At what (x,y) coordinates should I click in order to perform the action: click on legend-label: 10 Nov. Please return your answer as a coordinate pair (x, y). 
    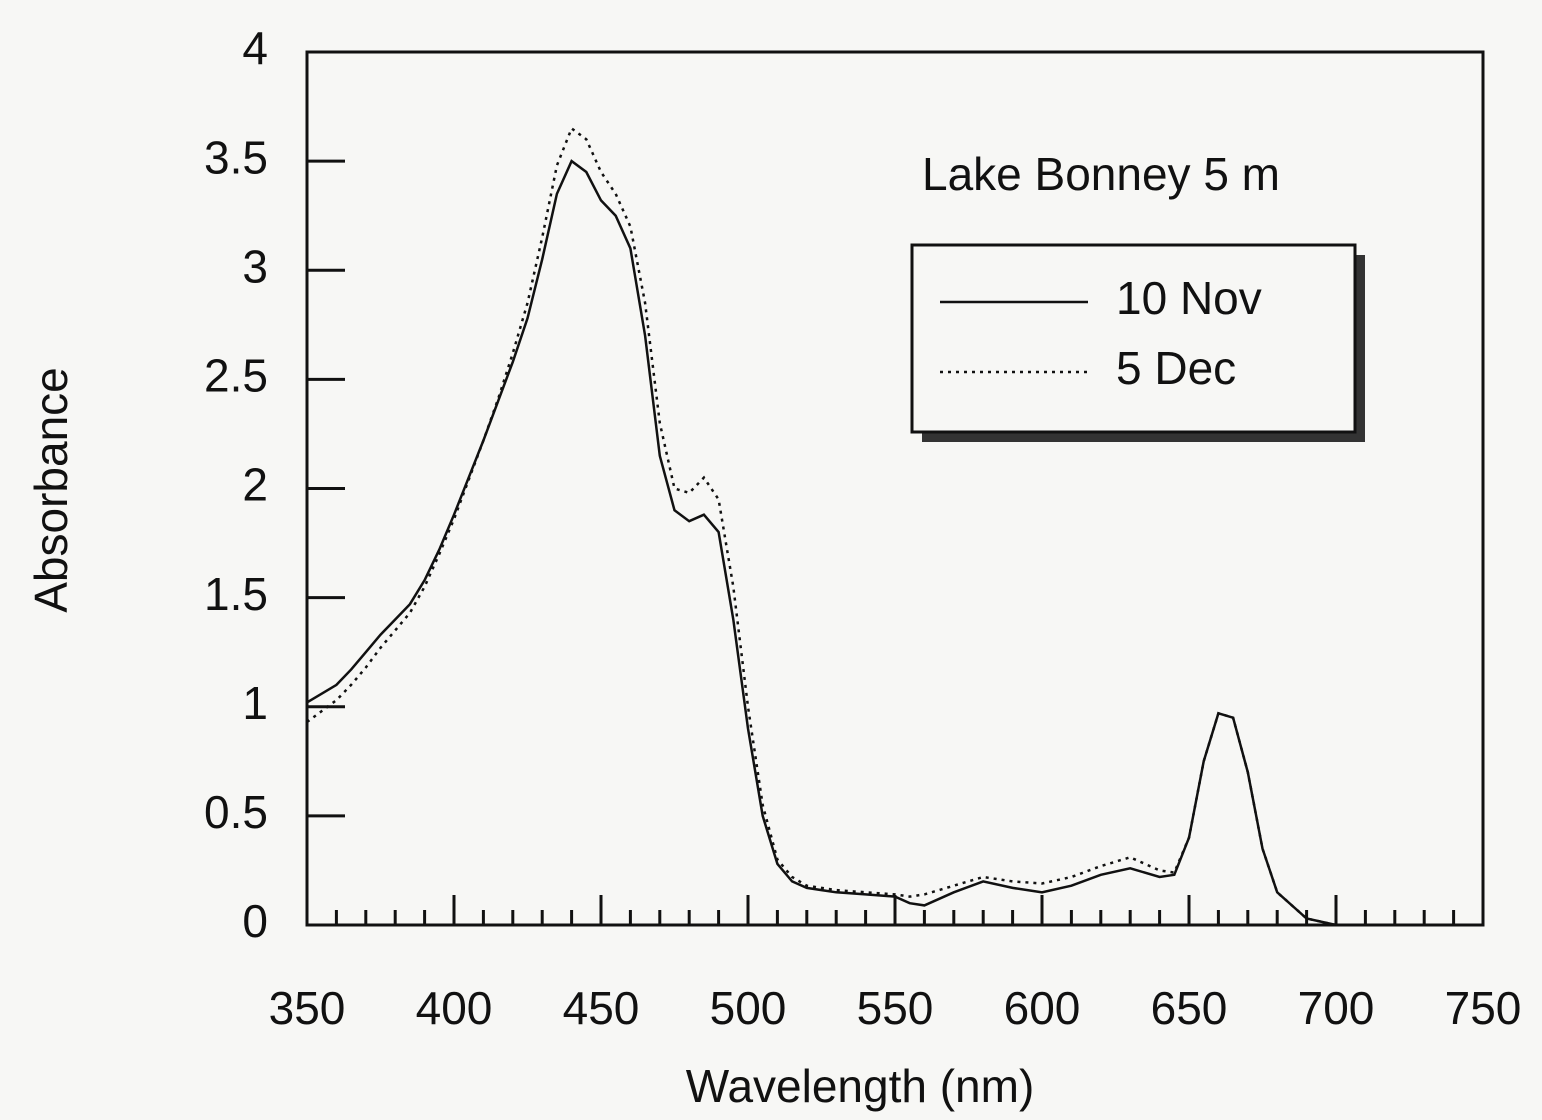
    Looking at the image, I should click on (1189, 298).